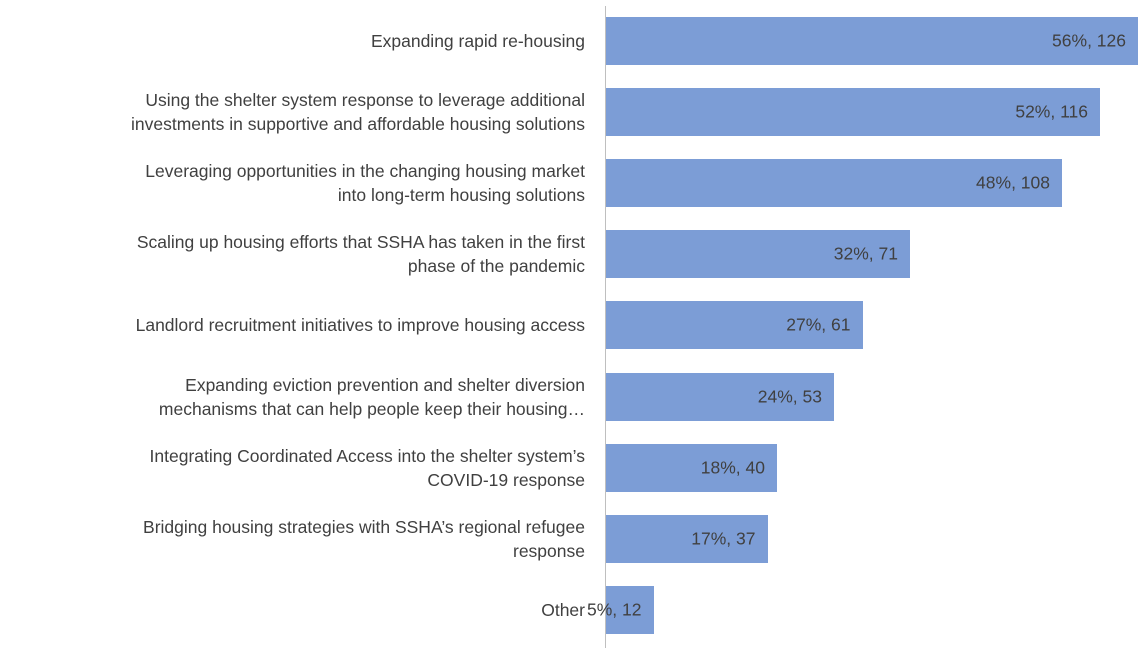 The image size is (1139, 648). Describe the element at coordinates (1051, 111) in the screenshot. I see `value-label: 52%, 116` at that location.